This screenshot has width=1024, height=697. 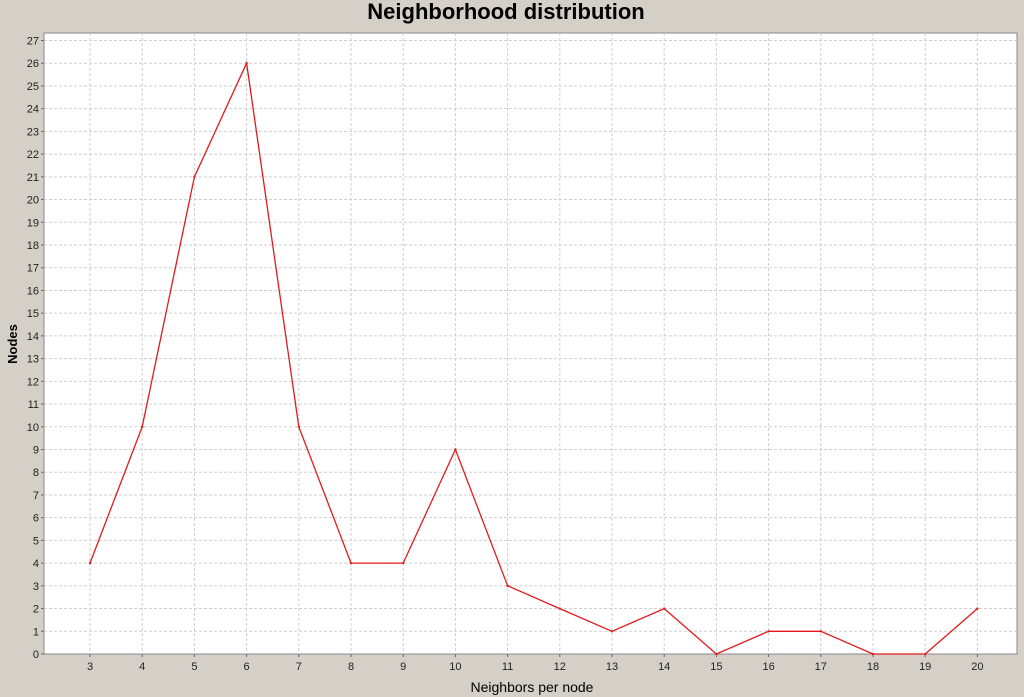 I want to click on y-tick-label: 5, so click(x=36, y=541).